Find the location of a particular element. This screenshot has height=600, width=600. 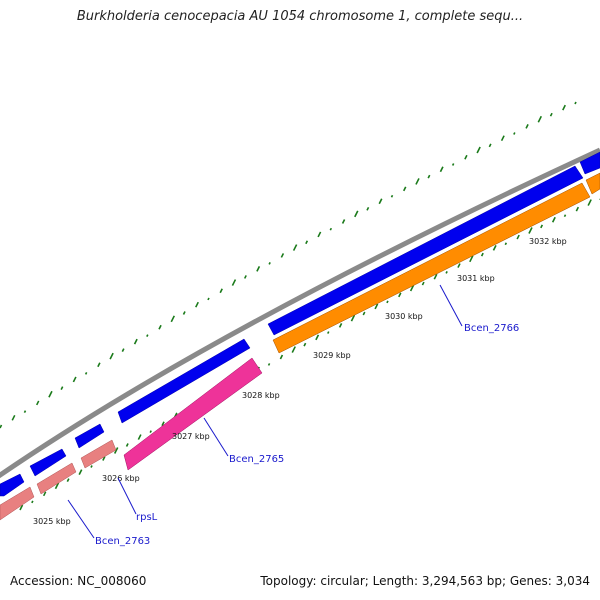

scale-tick-label: 3031 kbp is located at coordinates (476, 278).